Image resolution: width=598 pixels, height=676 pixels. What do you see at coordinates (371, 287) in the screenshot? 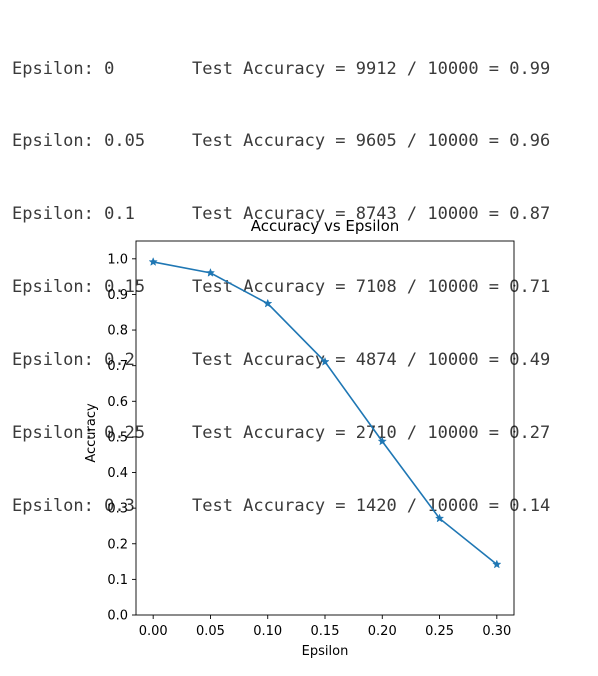
I see `log-result: Test Accuracy = 7108 / 10000 = 0.71` at bounding box center [371, 287].